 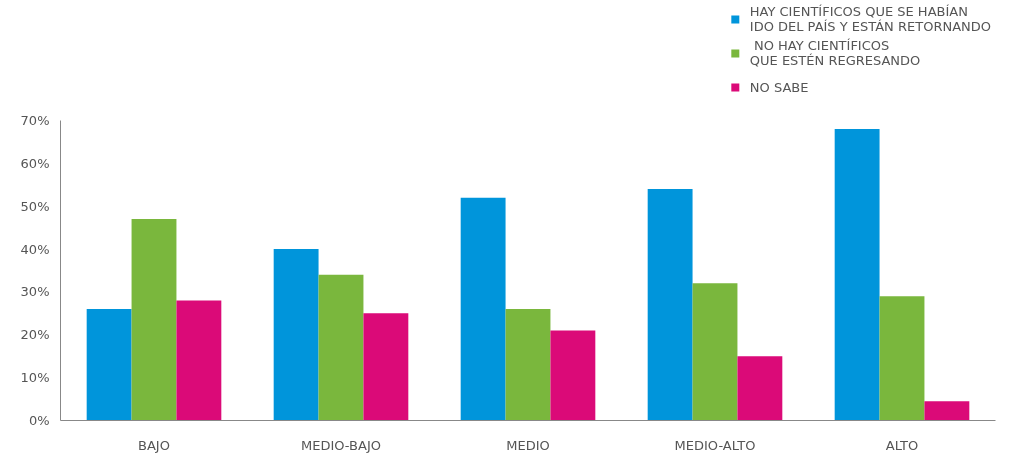 What do you see at coordinates (35, 206) in the screenshot?
I see `y-tick-label: 50%` at bounding box center [35, 206].